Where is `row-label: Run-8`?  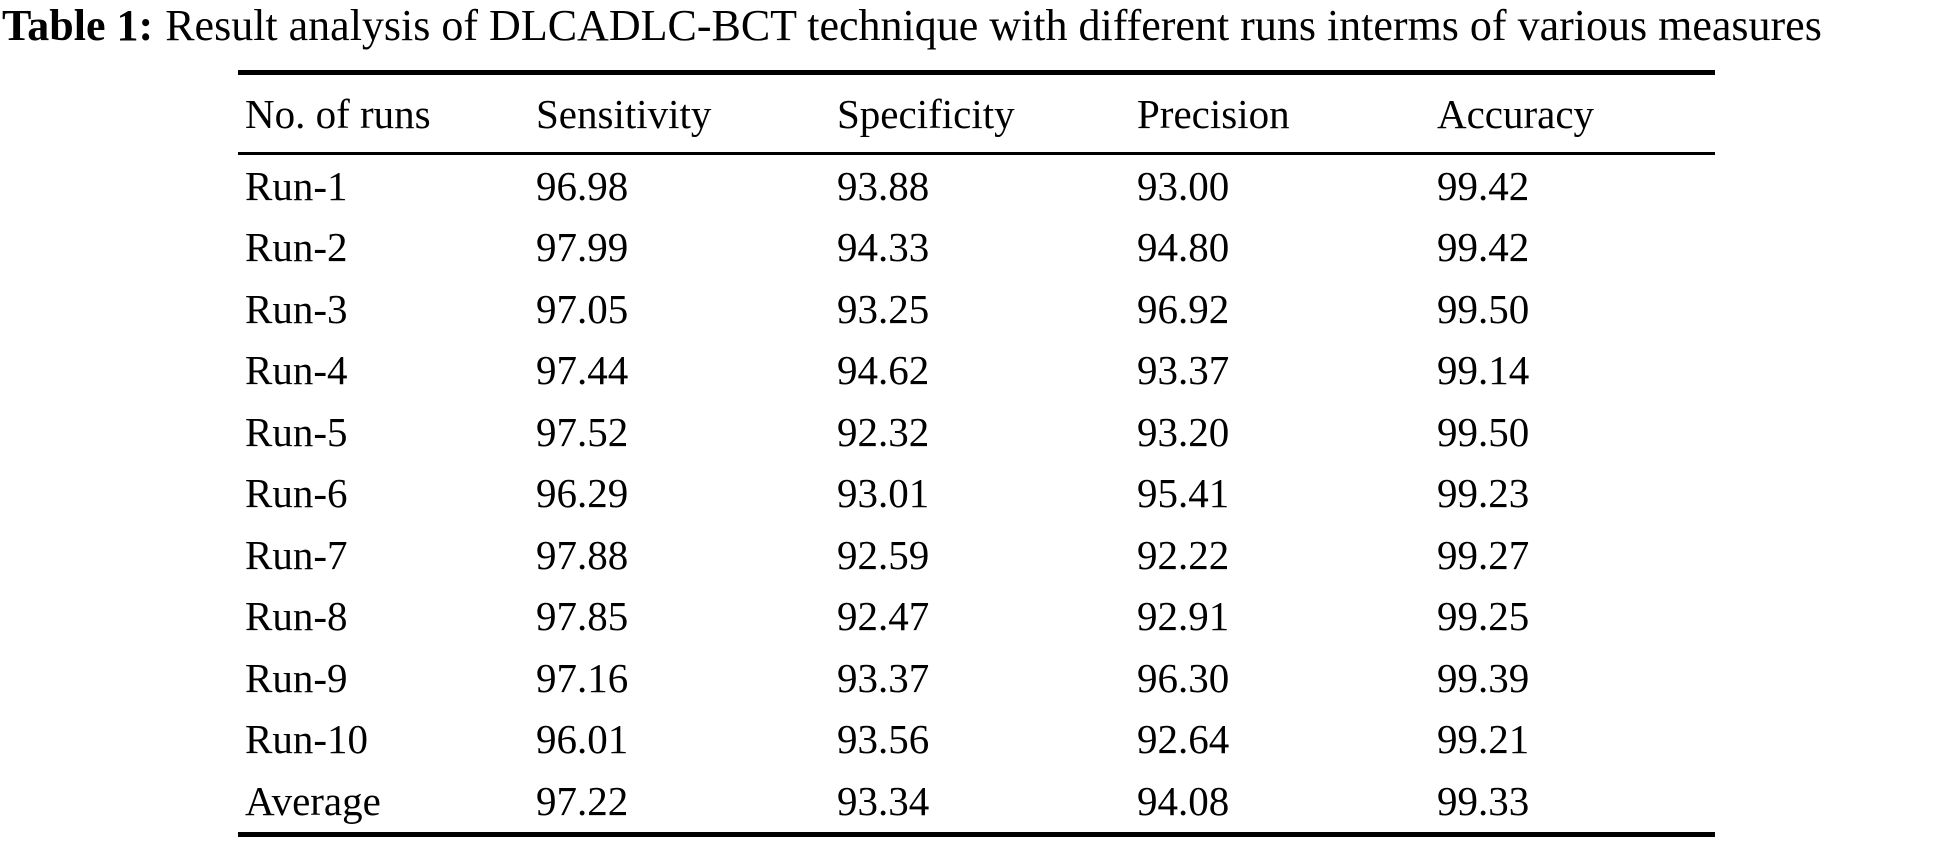 row-label: Run-8 is located at coordinates (296, 616).